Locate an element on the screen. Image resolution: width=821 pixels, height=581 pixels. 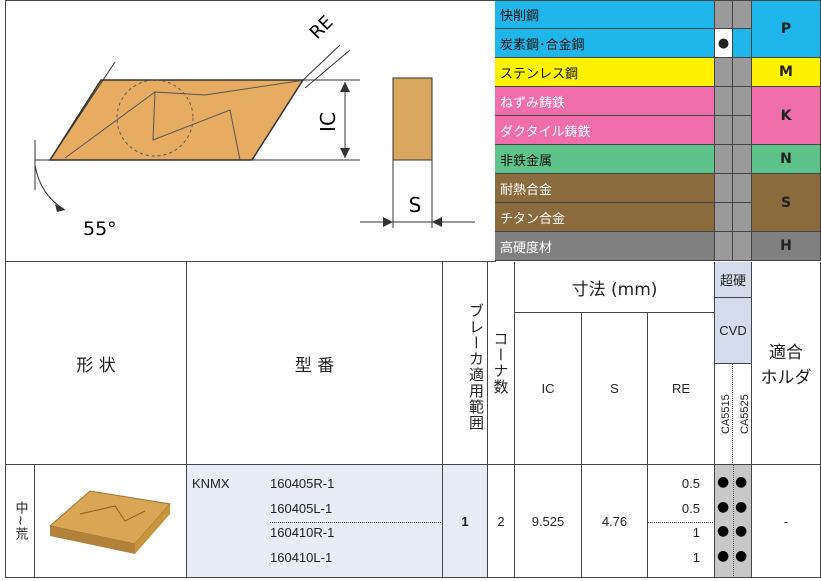
header-holder: 適合 ホルダ is located at coordinates (786, 363).